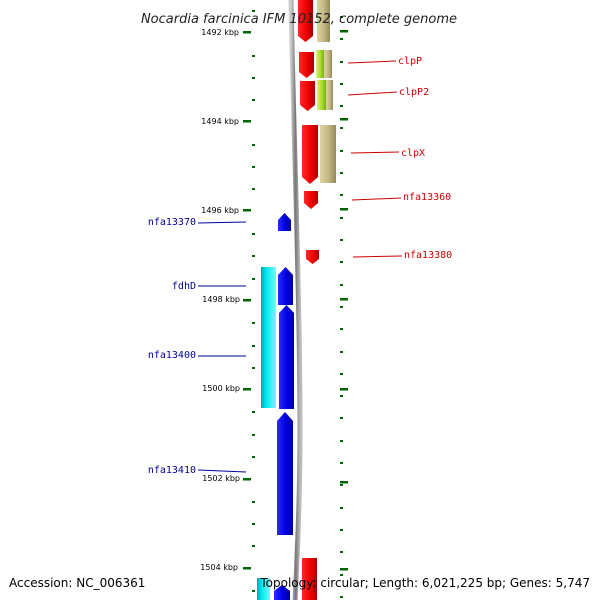  Describe the element at coordinates (309, 579) in the screenshot. I see `gene-next` at that location.